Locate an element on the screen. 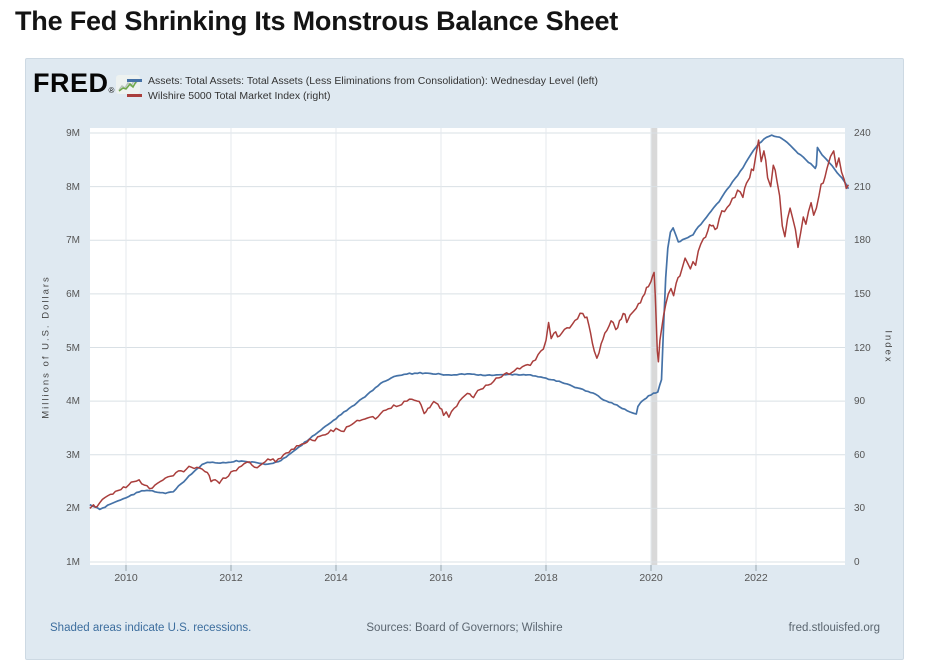 The height and width of the screenshot is (672, 929). fred-site-link: fred.stlouisfed.org is located at coordinates (834, 628).